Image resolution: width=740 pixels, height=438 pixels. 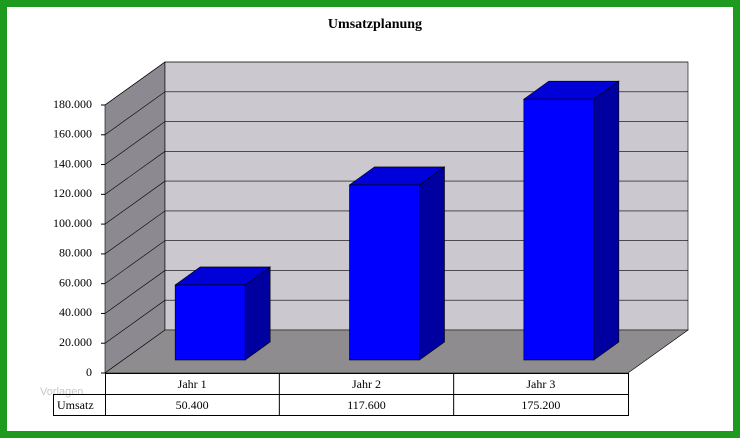 What do you see at coordinates (75, 253) in the screenshot?
I see `y-tick-label: 80.000` at bounding box center [75, 253].